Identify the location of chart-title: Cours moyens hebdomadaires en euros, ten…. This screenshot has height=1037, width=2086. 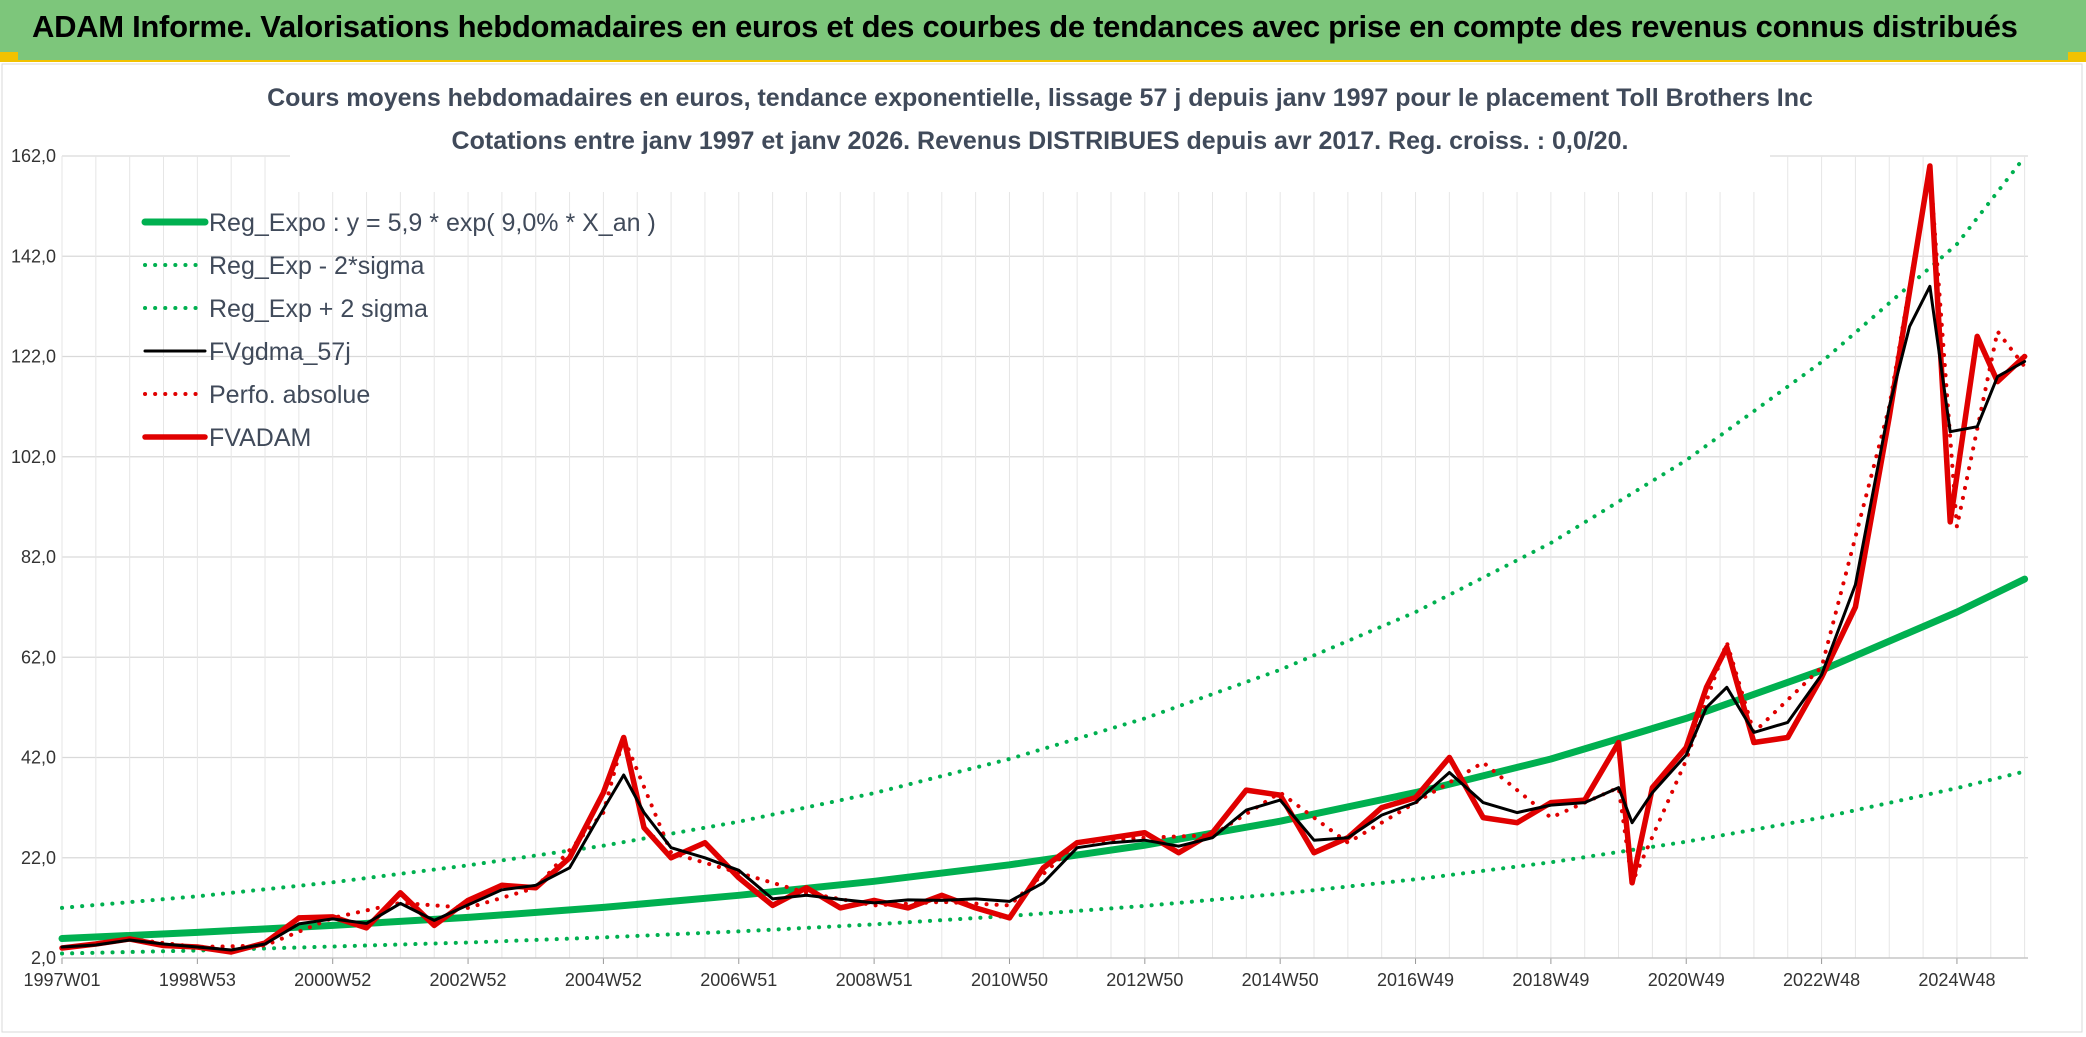
(1040, 98).